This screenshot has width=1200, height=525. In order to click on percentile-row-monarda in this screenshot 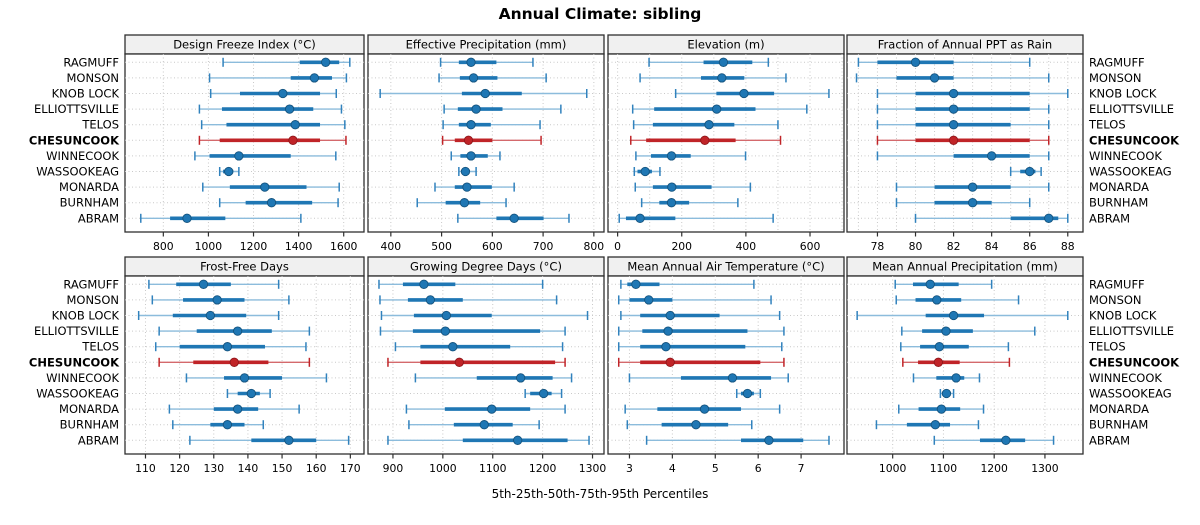, I will do `click(965, 187)`.